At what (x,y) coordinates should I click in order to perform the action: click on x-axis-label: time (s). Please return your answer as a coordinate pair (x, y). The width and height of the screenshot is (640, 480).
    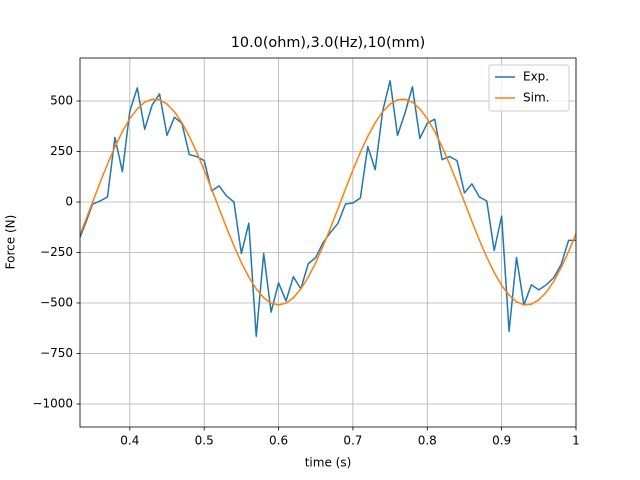
    Looking at the image, I should click on (328, 463).